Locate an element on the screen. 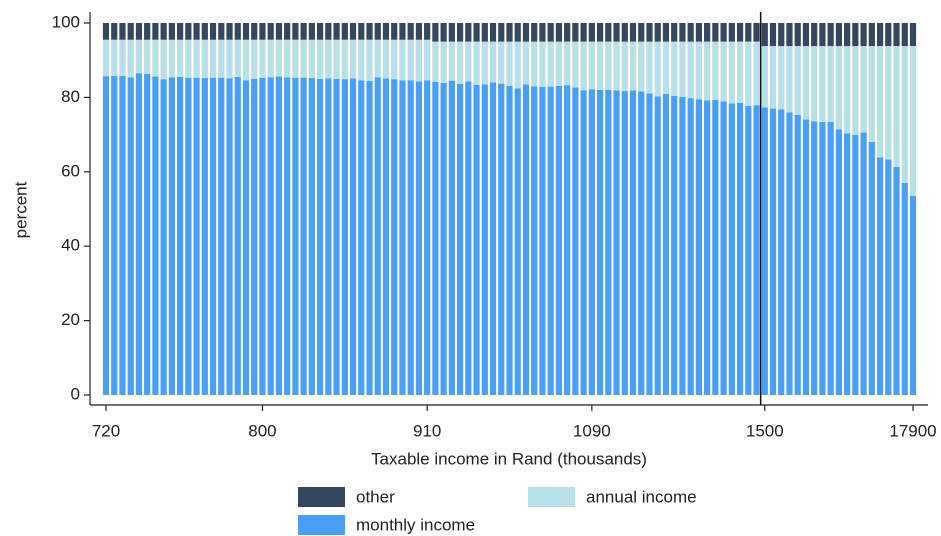  x-axis-title: Taxable income in Rand (thousands) is located at coordinates (509, 458).